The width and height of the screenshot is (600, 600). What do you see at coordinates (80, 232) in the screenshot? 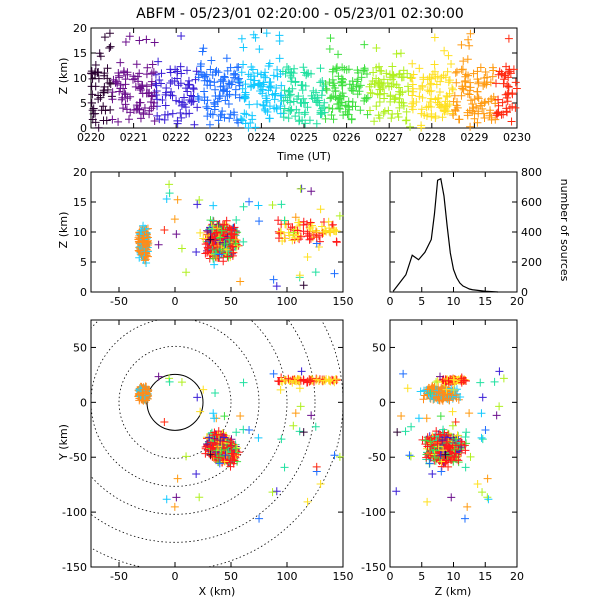
I see `y-tick-label: 10` at bounding box center [80, 232].